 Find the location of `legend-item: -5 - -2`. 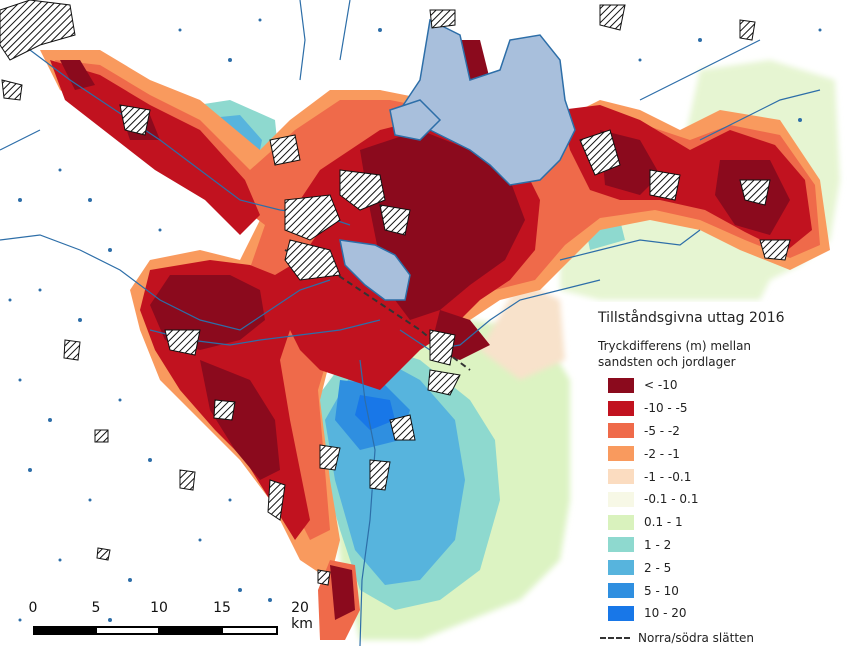

legend-item: -5 - -2 is located at coordinates (724, 431).